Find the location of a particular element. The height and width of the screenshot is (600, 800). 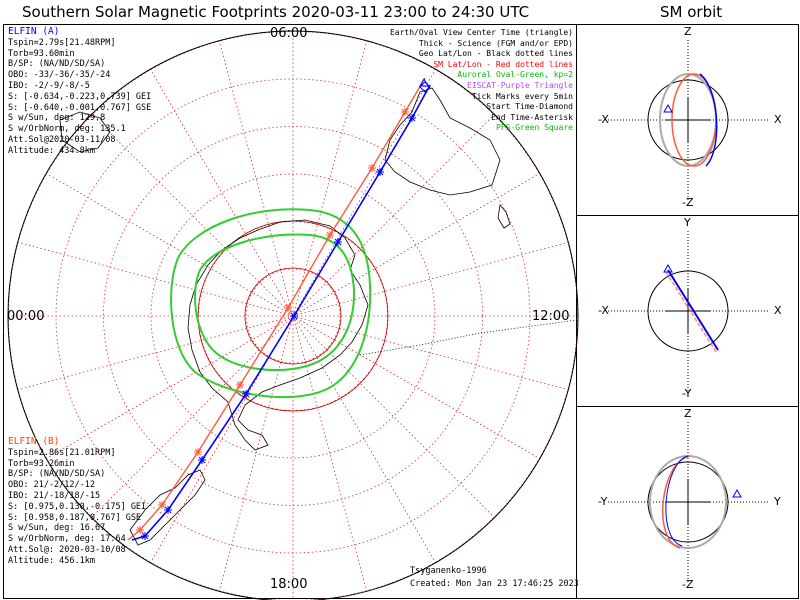

elfin-a-line: OBO: -33/-36/-35/-24 is located at coordinates (59, 75).